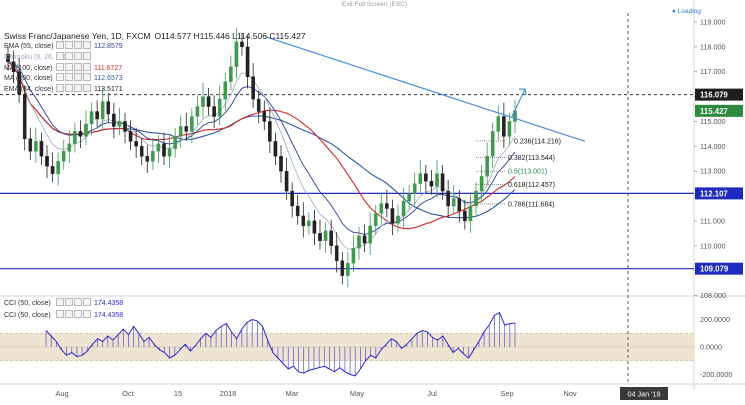 This screenshot has height=405, width=745. What do you see at coordinates (29, 90) in the screenshot?
I see `indicator-name: EMA (34, close)` at bounding box center [29, 90].